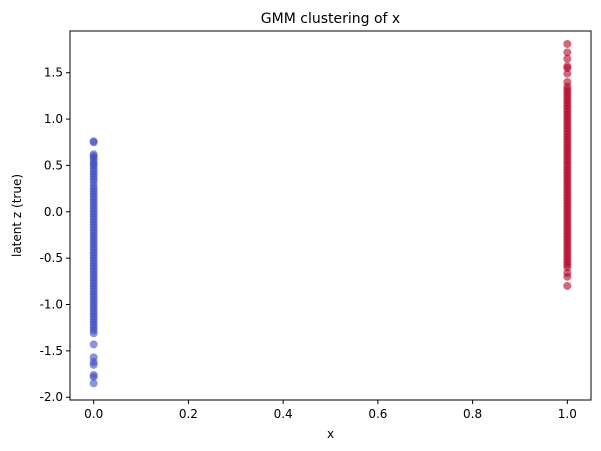  I want to click on chart-title: GMM clustering of x, so click(330, 19).